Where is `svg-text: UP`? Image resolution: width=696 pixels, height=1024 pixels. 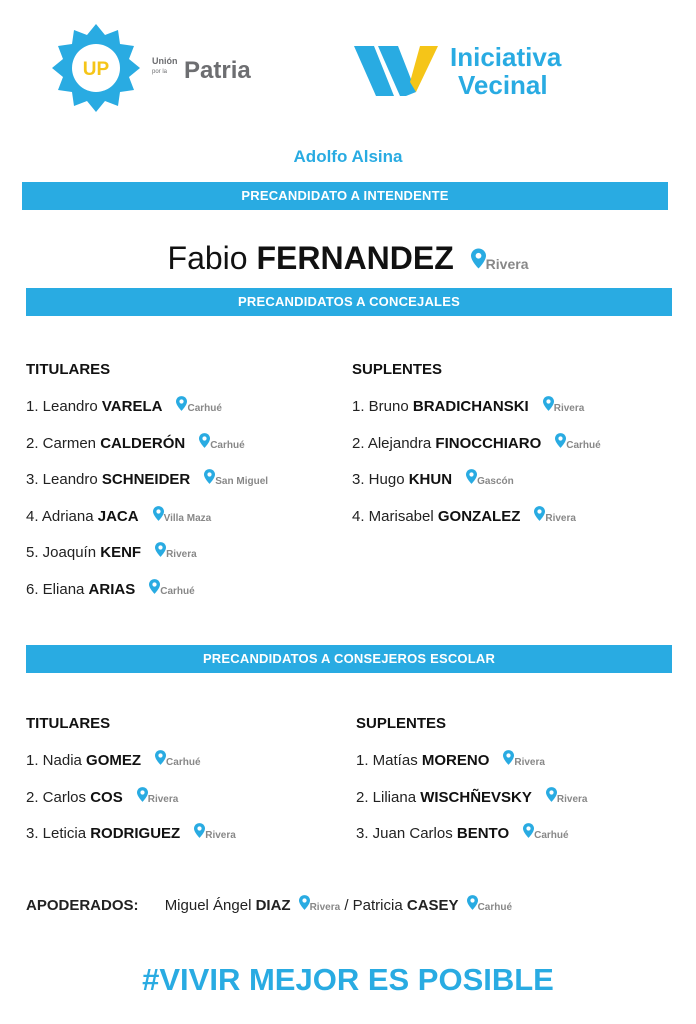 svg-text: UP is located at coordinates (96, 69).